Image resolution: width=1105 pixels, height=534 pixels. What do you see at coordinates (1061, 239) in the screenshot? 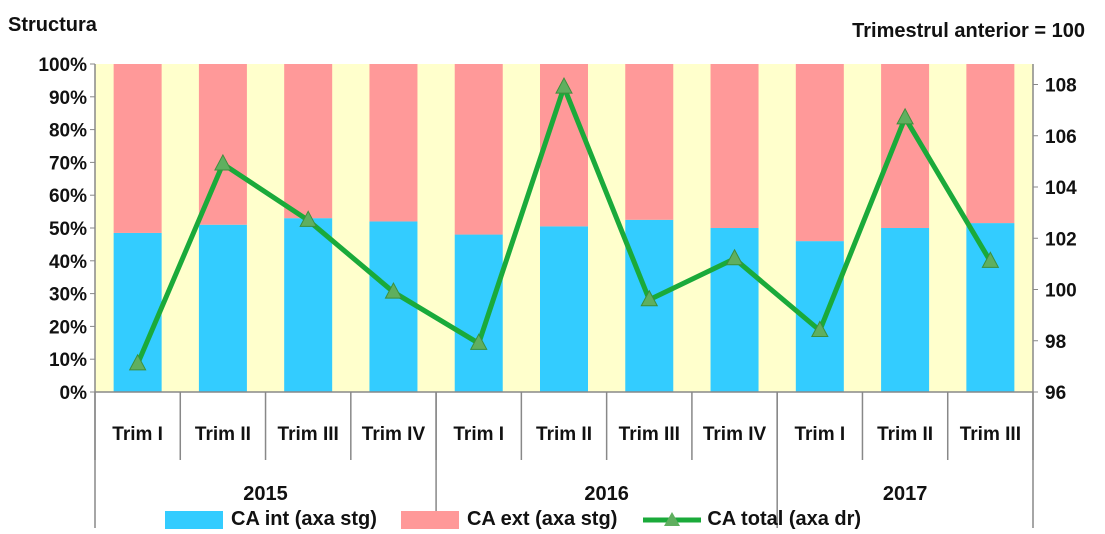
I see `right-tick-label: 102` at bounding box center [1061, 239].